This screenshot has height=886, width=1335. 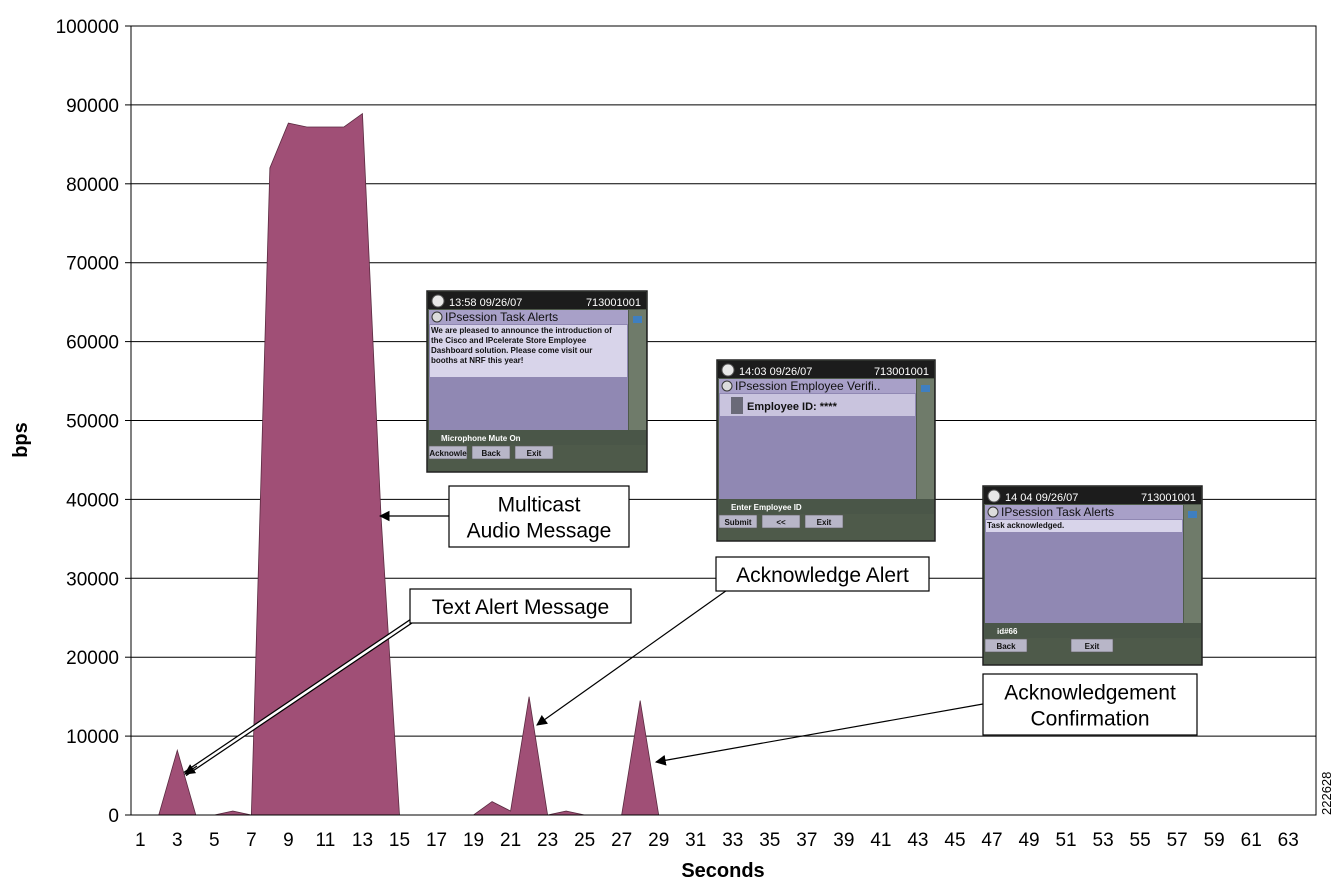 I want to click on phone-softkey-label: Acknowle, so click(x=448, y=453).